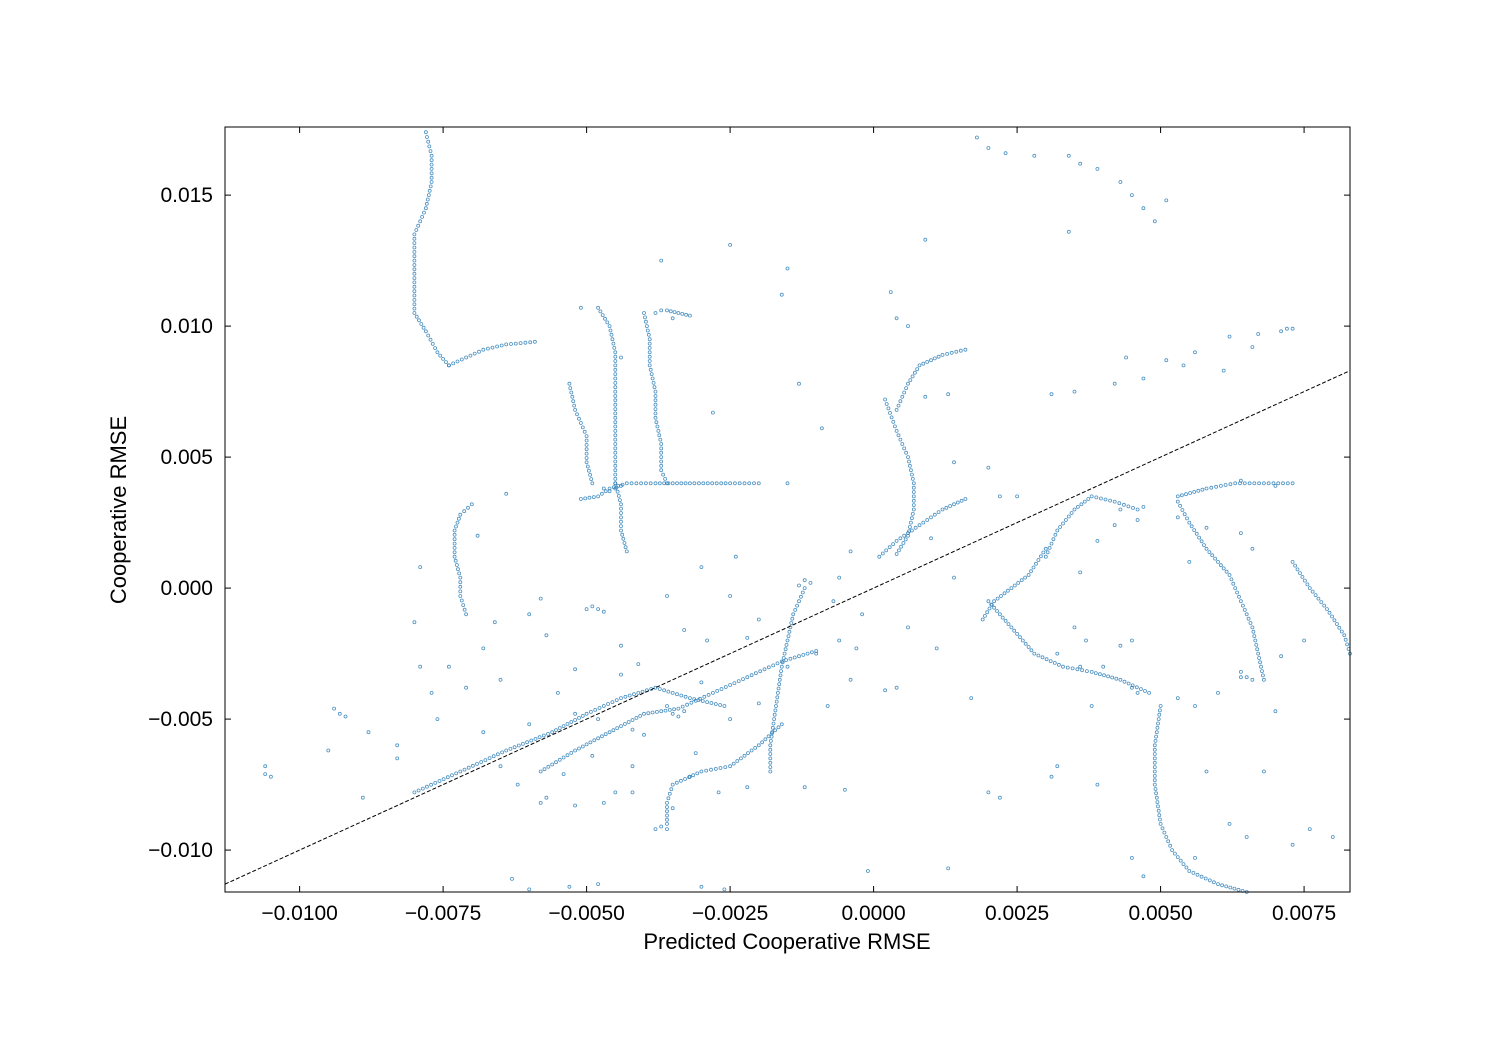  What do you see at coordinates (1304, 913) in the screenshot?
I see `x-tick-label: 0.0075` at bounding box center [1304, 913].